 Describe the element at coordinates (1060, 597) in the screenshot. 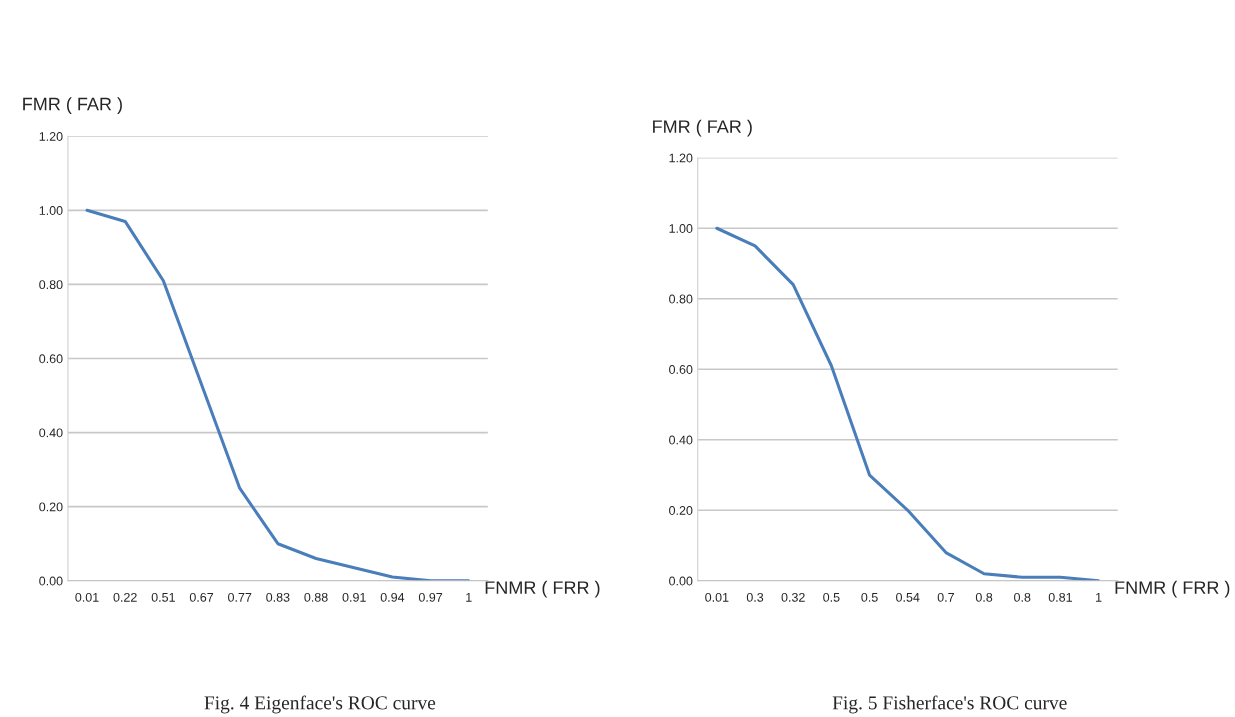

I see `x-tick-label: 0.81` at that location.